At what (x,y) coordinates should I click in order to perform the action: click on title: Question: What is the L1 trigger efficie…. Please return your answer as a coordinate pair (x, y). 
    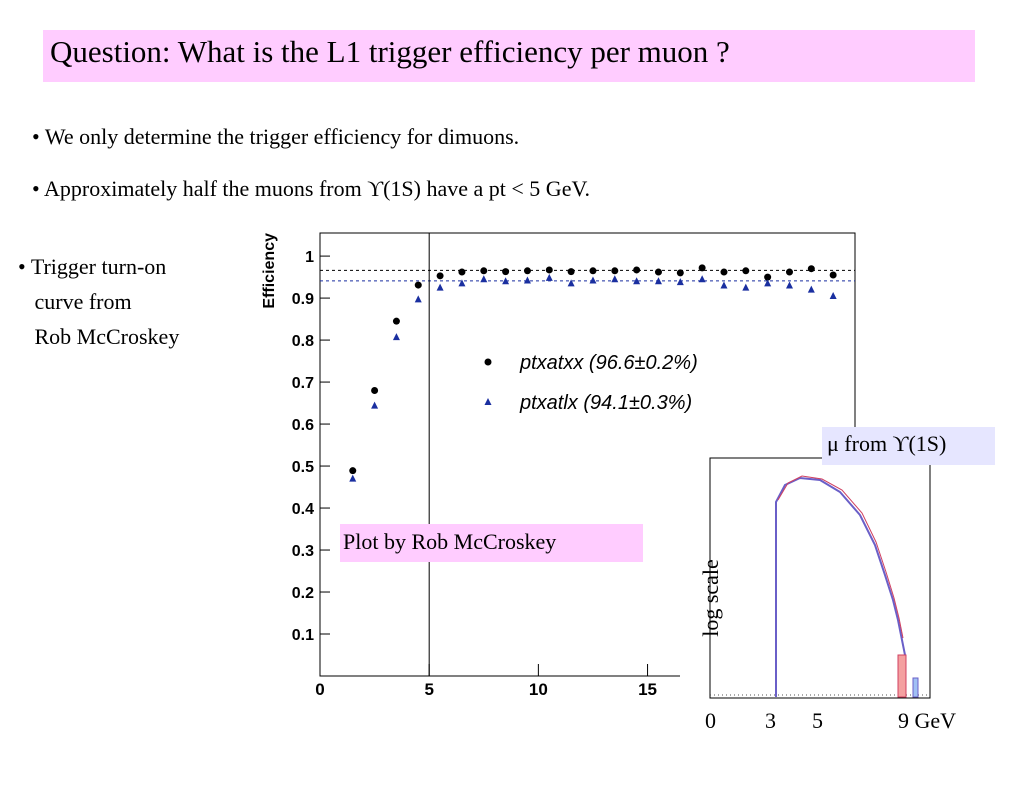
    Looking at the image, I should click on (390, 51).